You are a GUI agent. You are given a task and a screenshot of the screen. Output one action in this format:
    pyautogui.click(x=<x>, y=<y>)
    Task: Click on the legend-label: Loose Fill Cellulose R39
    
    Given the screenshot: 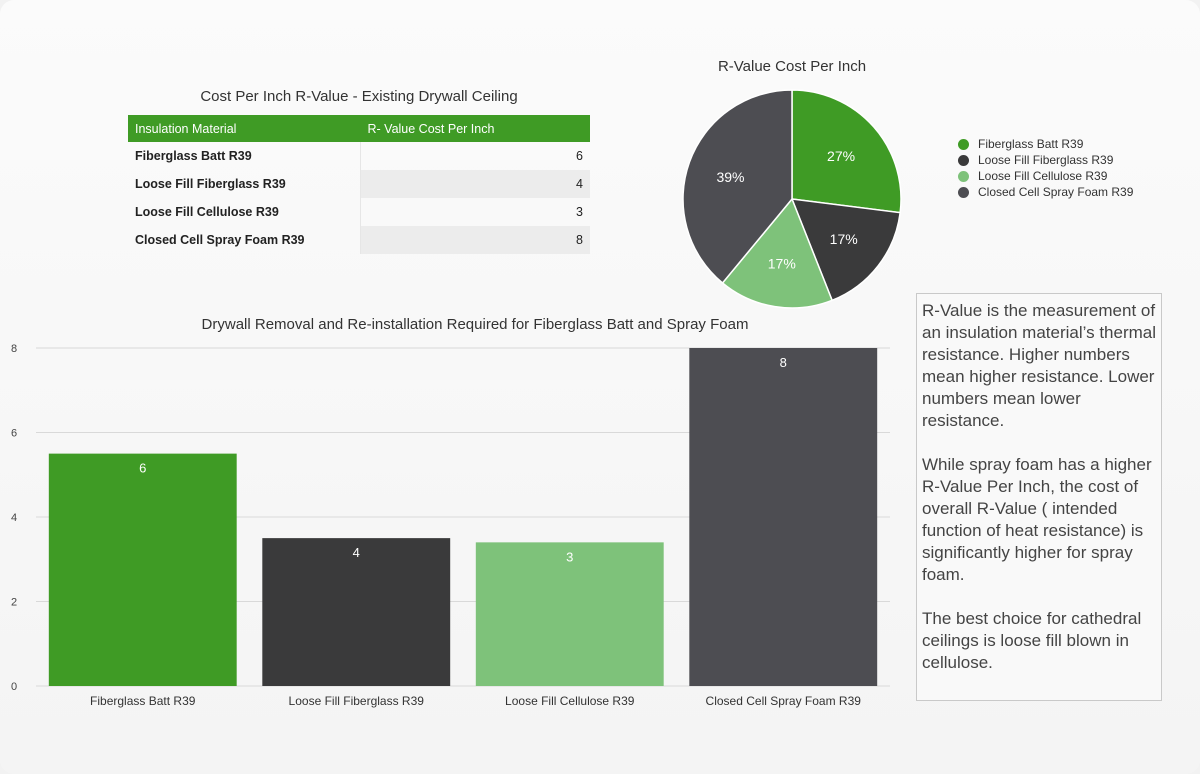 What is the action you would take?
    pyautogui.click(x=1043, y=176)
    